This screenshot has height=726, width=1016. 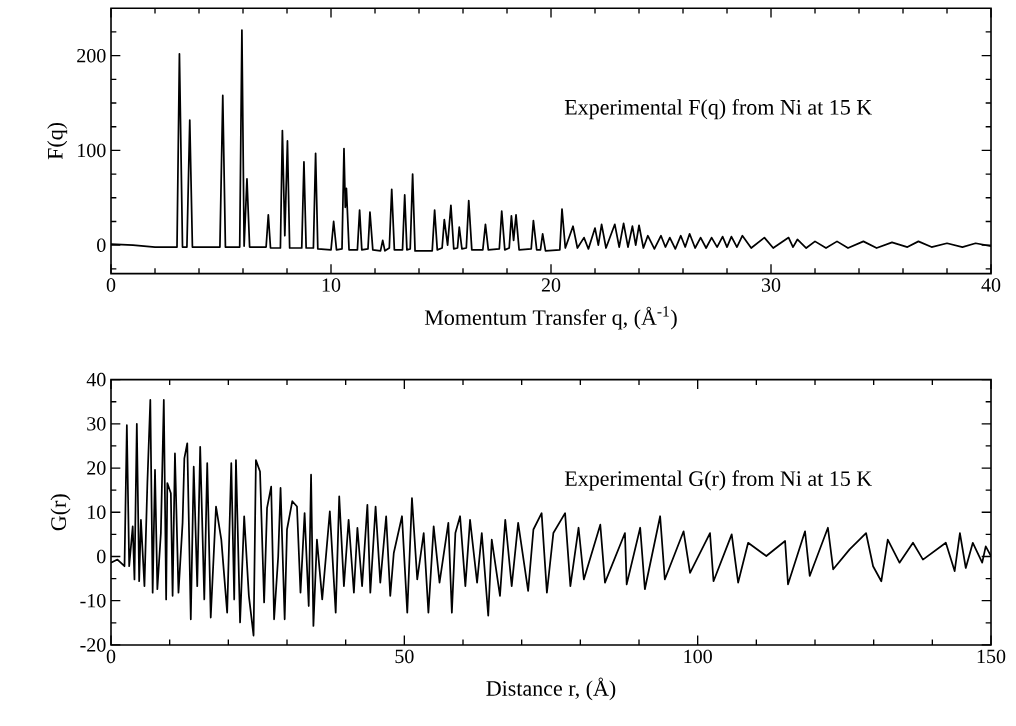 I want to click on x-tick-label: 30, so click(x=771, y=285).